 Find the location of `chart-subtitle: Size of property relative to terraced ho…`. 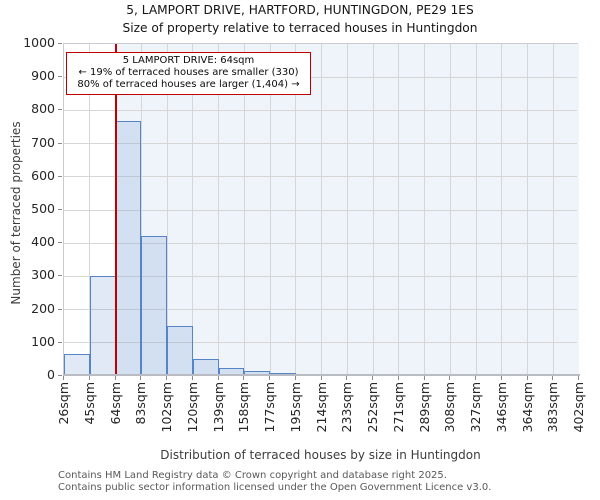

chart-subtitle: Size of property relative to terraced ho… is located at coordinates (300, 28).